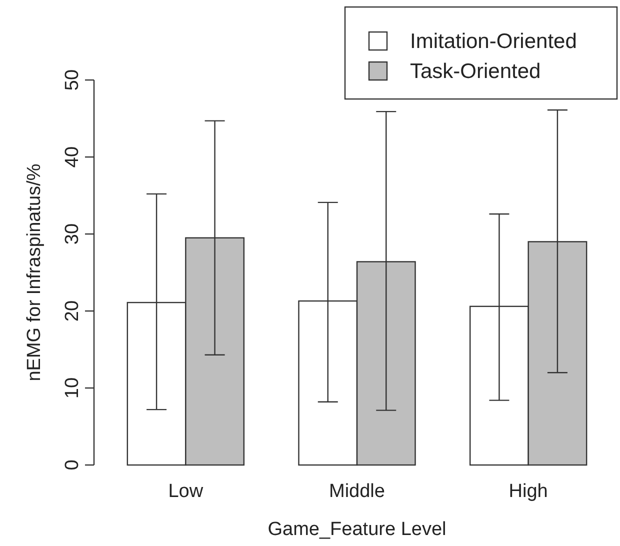  What do you see at coordinates (186, 491) in the screenshot?
I see `x-tick-label: Low` at bounding box center [186, 491].